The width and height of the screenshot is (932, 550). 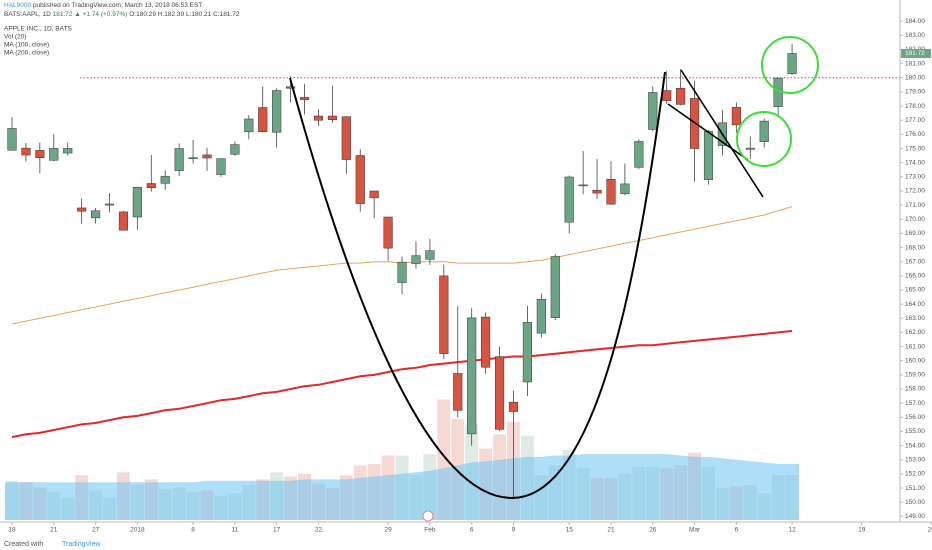 What do you see at coordinates (277, 530) in the screenshot?
I see `x-tick-label: 17` at bounding box center [277, 530].